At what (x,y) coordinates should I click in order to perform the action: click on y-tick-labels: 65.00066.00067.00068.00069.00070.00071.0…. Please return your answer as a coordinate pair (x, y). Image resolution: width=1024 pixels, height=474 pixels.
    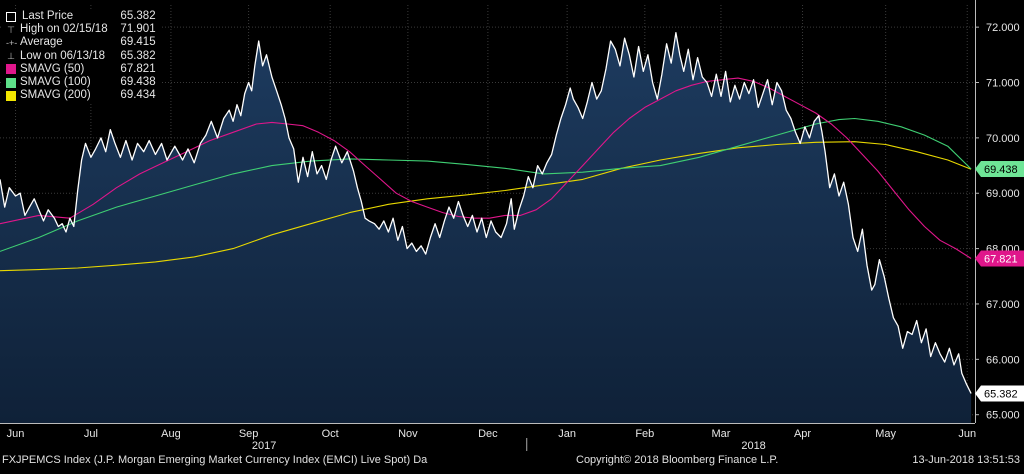
    Looking at the image, I should click on (1003, 222).